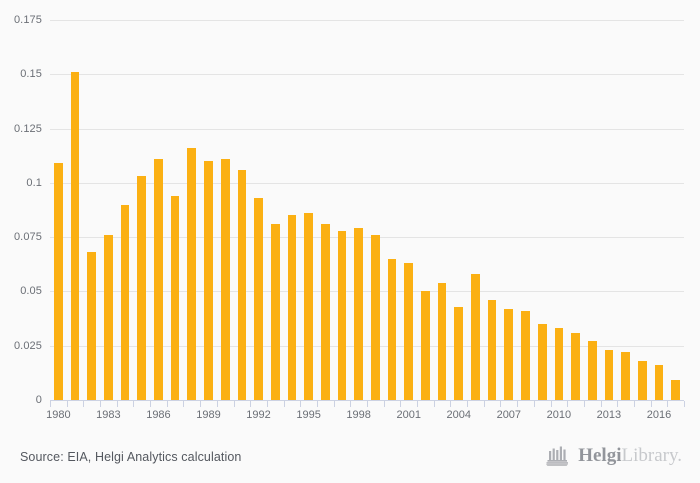 This screenshot has width=700, height=483. Describe the element at coordinates (27, 237) in the screenshot. I see `y-axis-tick-label: 0.075` at that location.